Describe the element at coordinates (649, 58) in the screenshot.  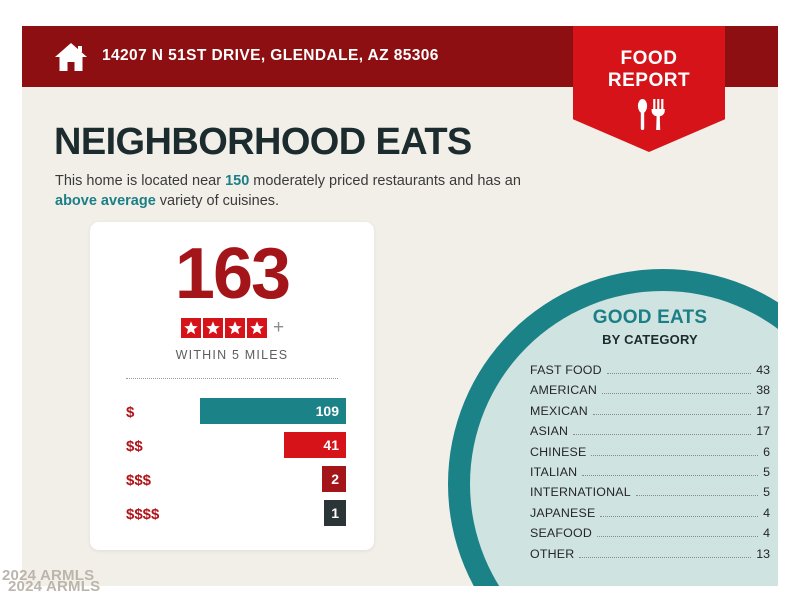
I see `banner-title-line1: FOOD` at that location.